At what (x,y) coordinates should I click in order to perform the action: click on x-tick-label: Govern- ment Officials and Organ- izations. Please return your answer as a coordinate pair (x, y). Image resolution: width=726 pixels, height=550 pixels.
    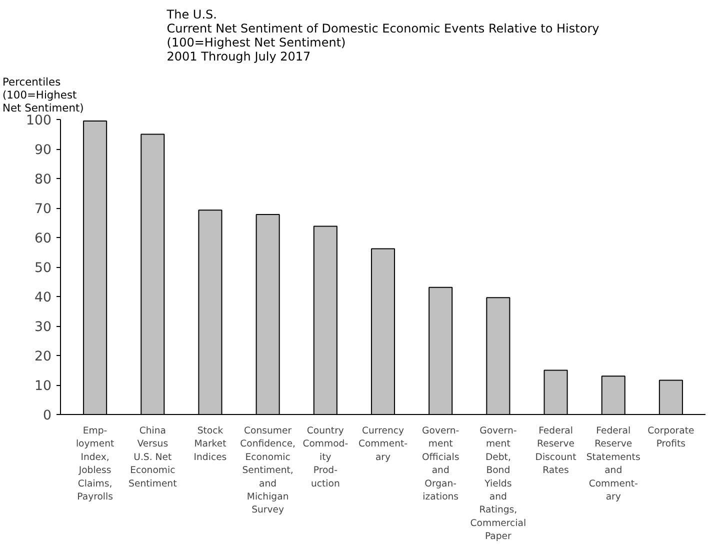
    Looking at the image, I should click on (441, 464).